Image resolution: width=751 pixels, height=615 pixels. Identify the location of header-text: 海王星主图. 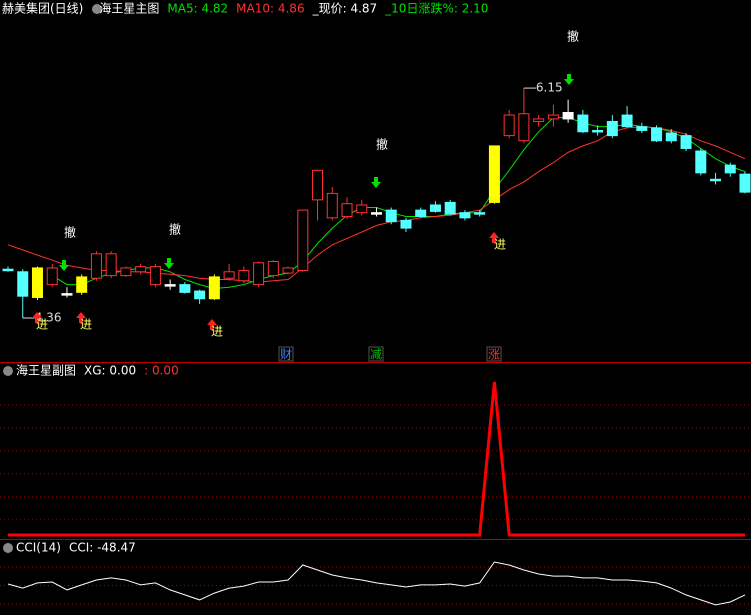
(129, 8).